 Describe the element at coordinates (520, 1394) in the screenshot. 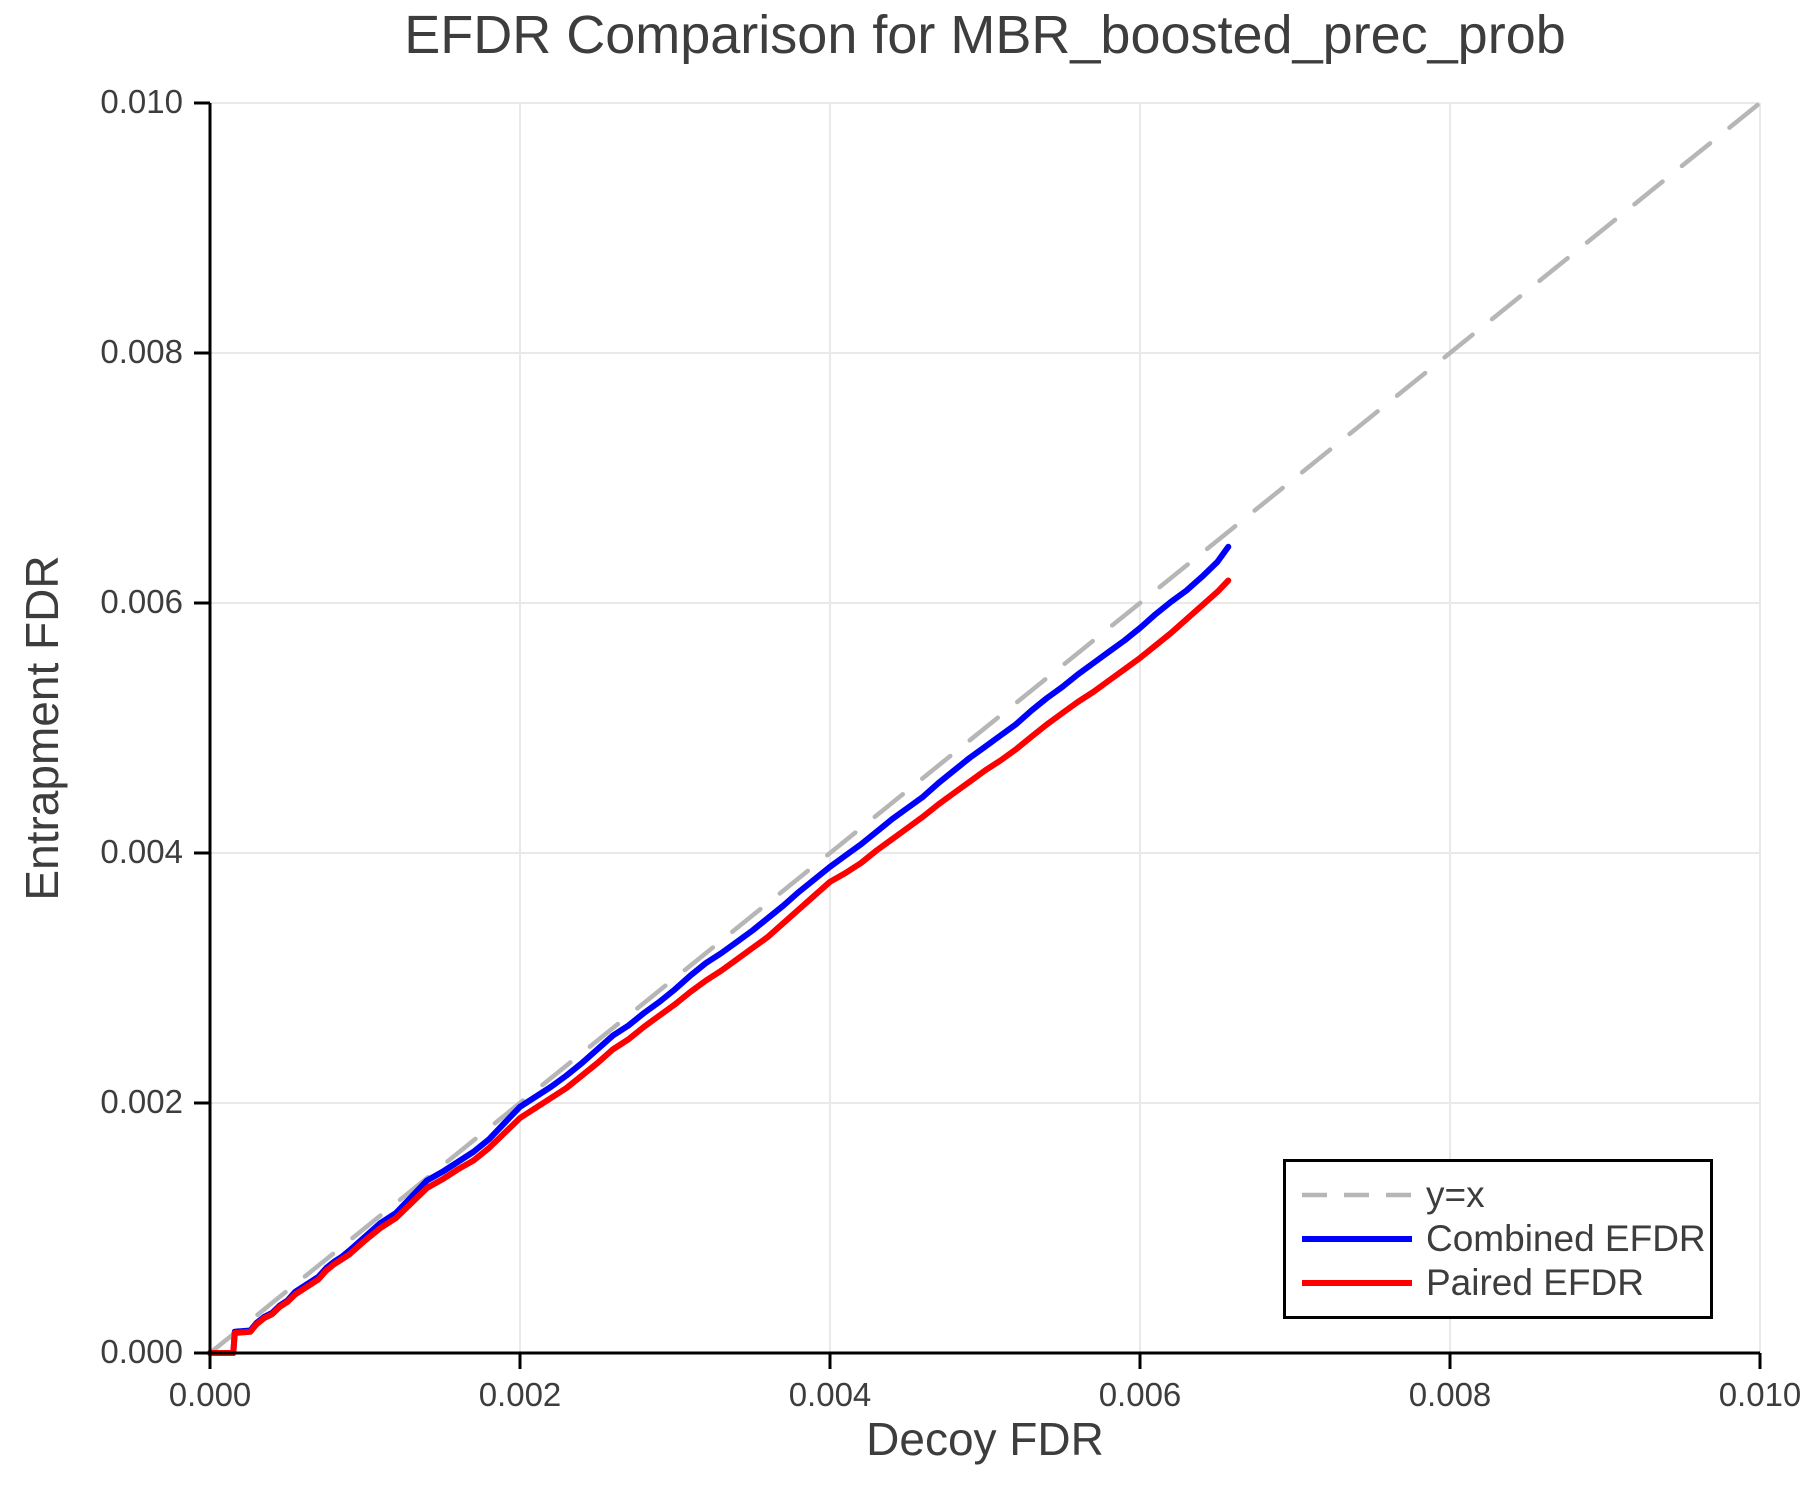

I see `x-tick-label: 0.002` at that location.